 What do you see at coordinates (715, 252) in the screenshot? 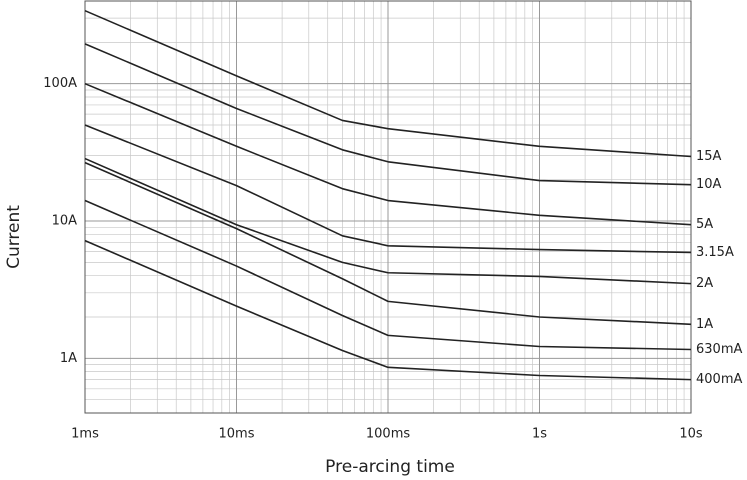
I see `series-label: 3.15A` at bounding box center [715, 252].